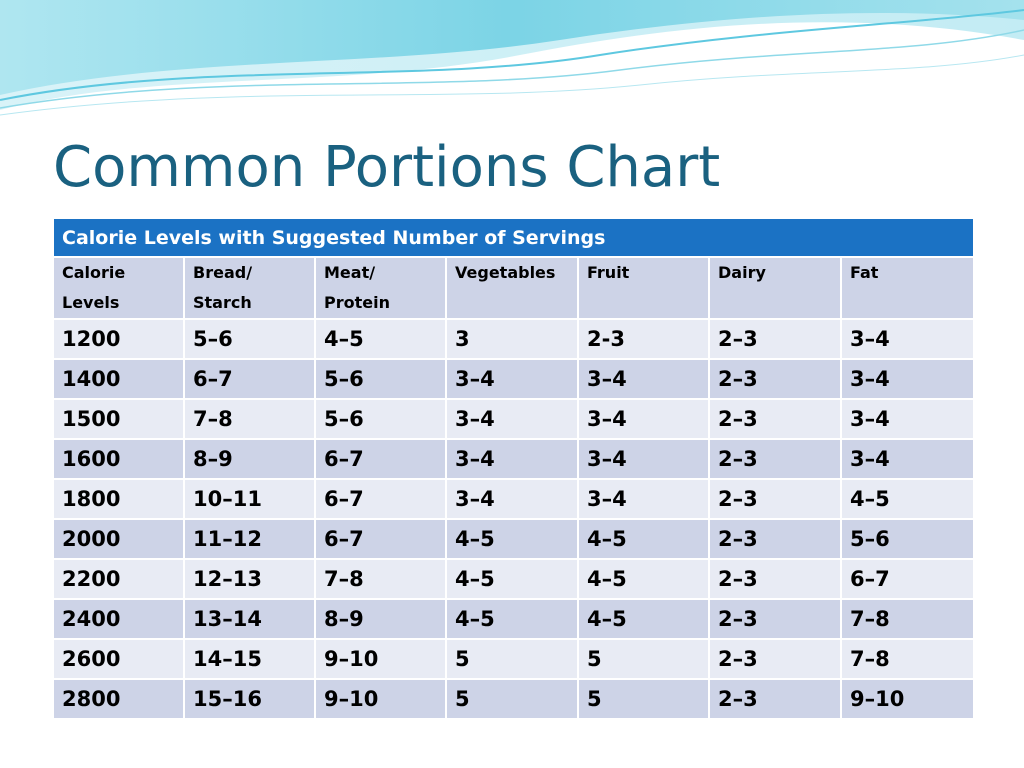 This screenshot has width=1024, height=768. I want to click on table-row: 2800 15–16 9–10 5 5 2–3 9–10, so click(514, 699).